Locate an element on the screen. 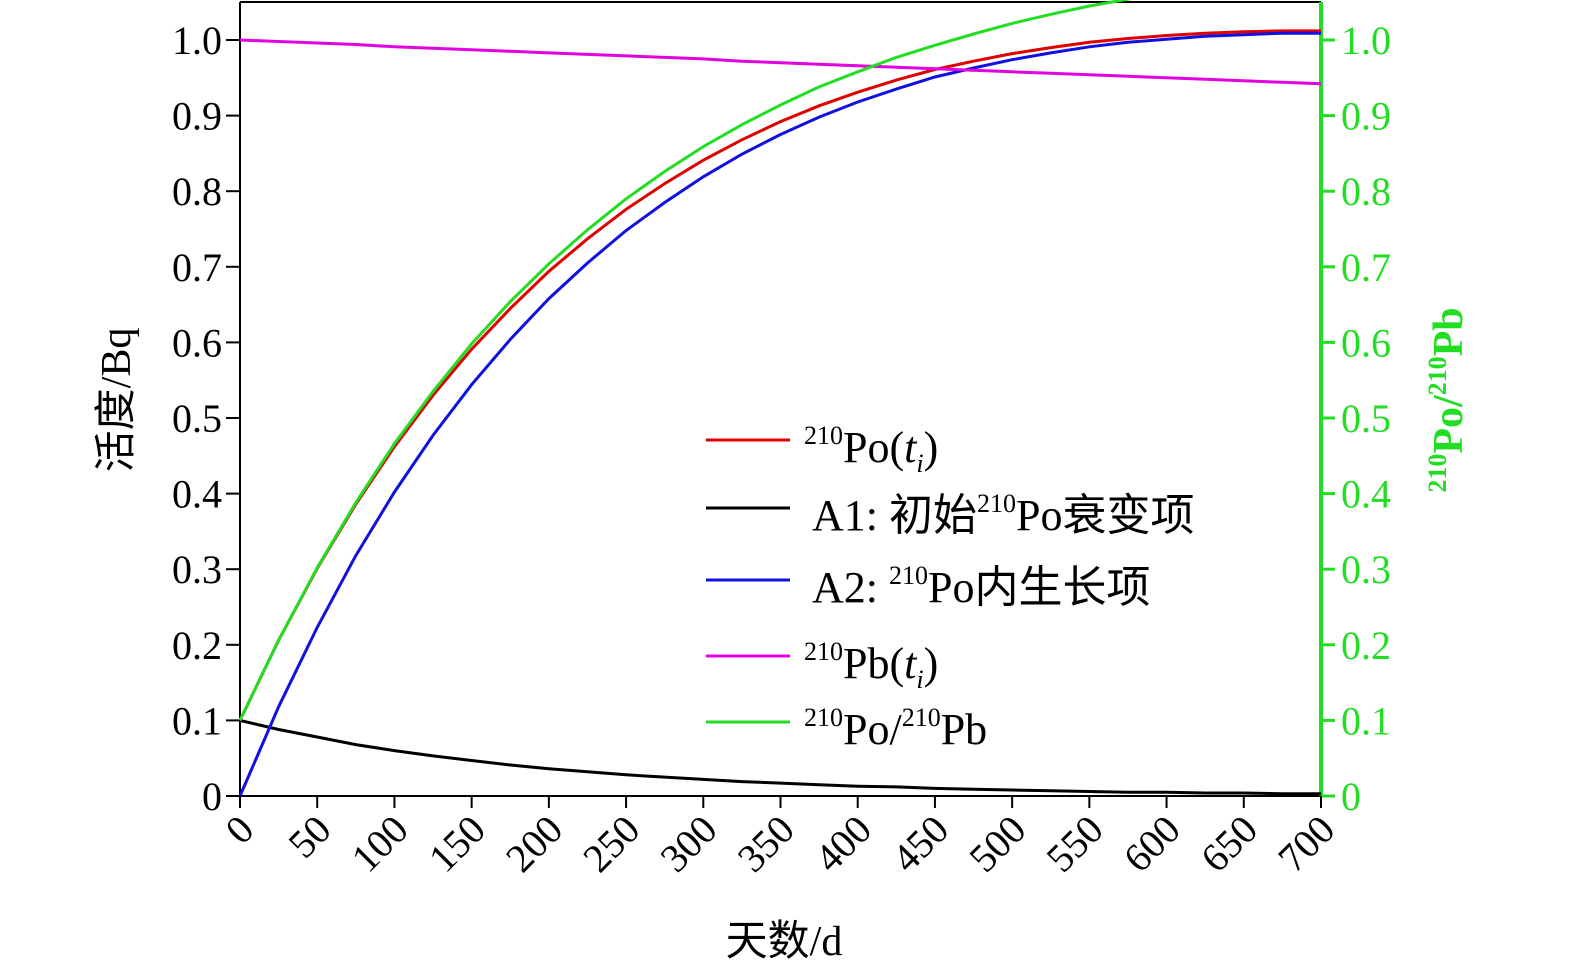 The image size is (1575, 976). y-tick-label: 0 is located at coordinates (212, 796).